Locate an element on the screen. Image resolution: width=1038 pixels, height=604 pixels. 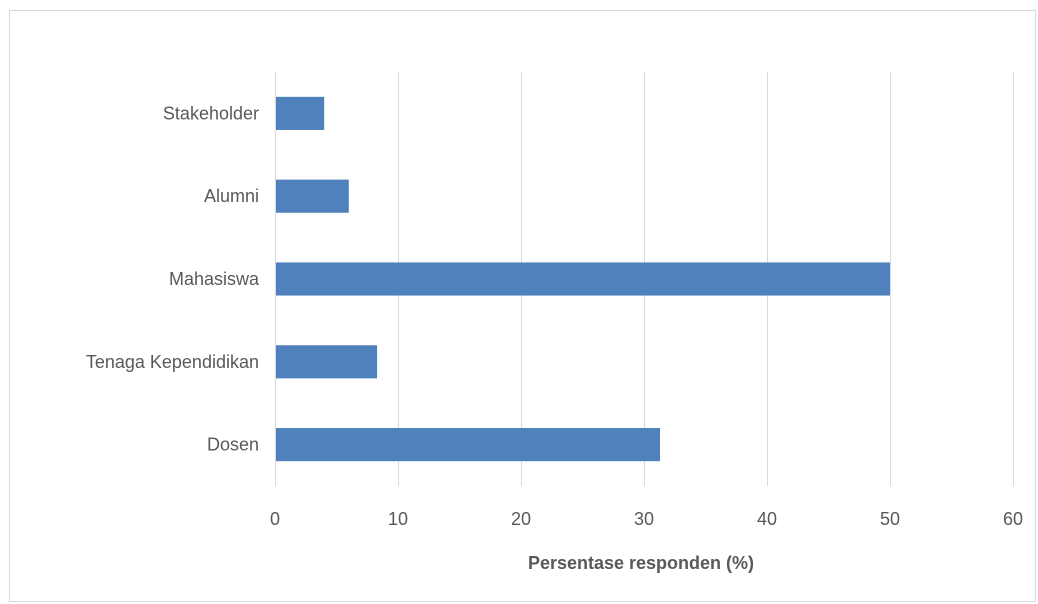
category-label: Alumni is located at coordinates (231, 196).